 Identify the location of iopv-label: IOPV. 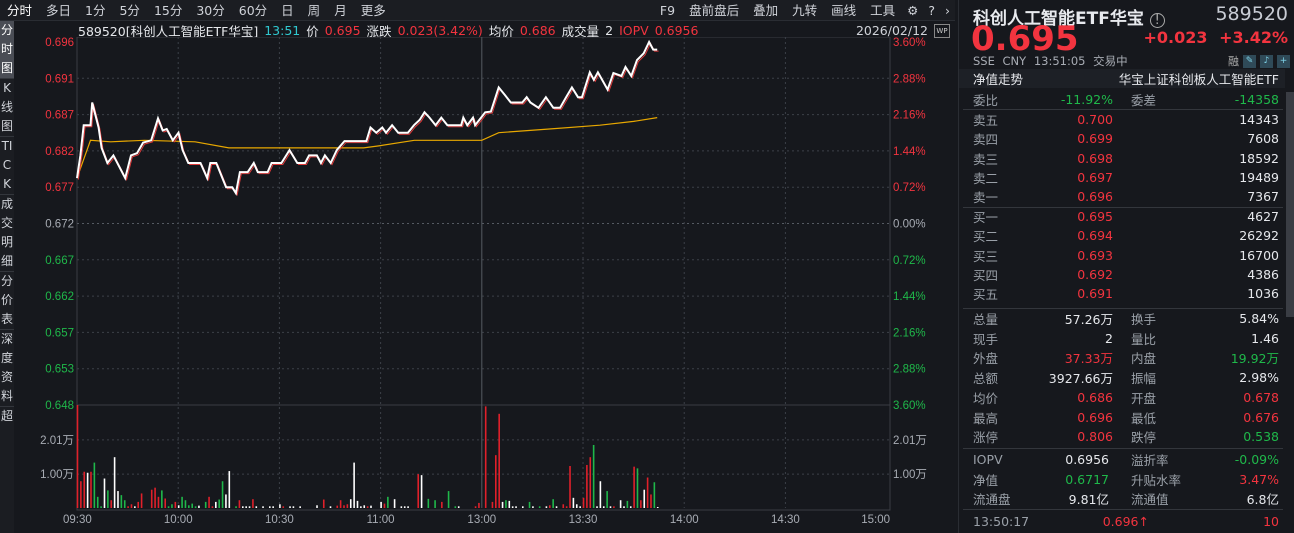
(634, 30).